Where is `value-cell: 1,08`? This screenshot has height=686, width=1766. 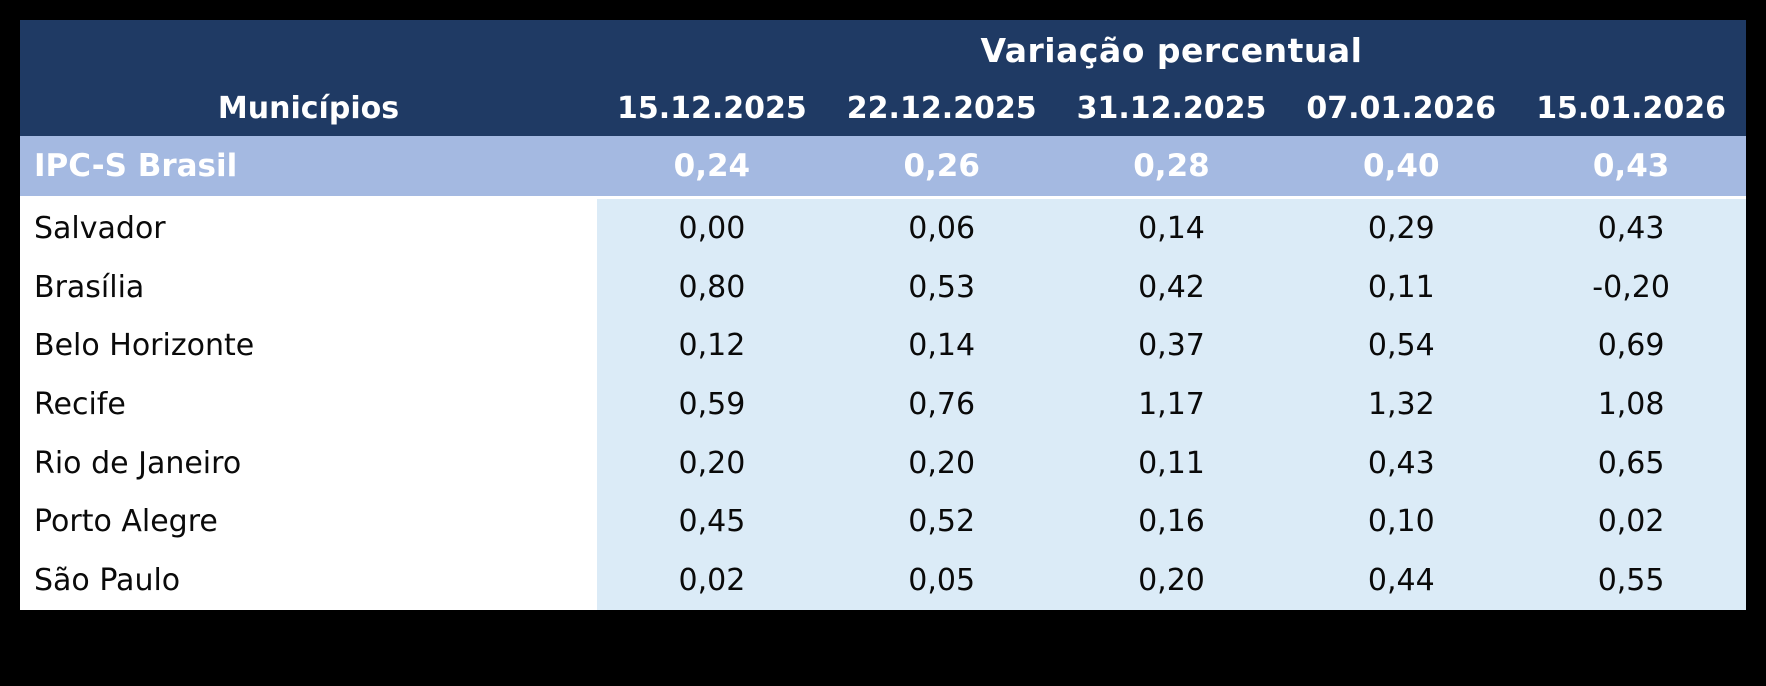
value-cell: 1,08 is located at coordinates (1631, 404).